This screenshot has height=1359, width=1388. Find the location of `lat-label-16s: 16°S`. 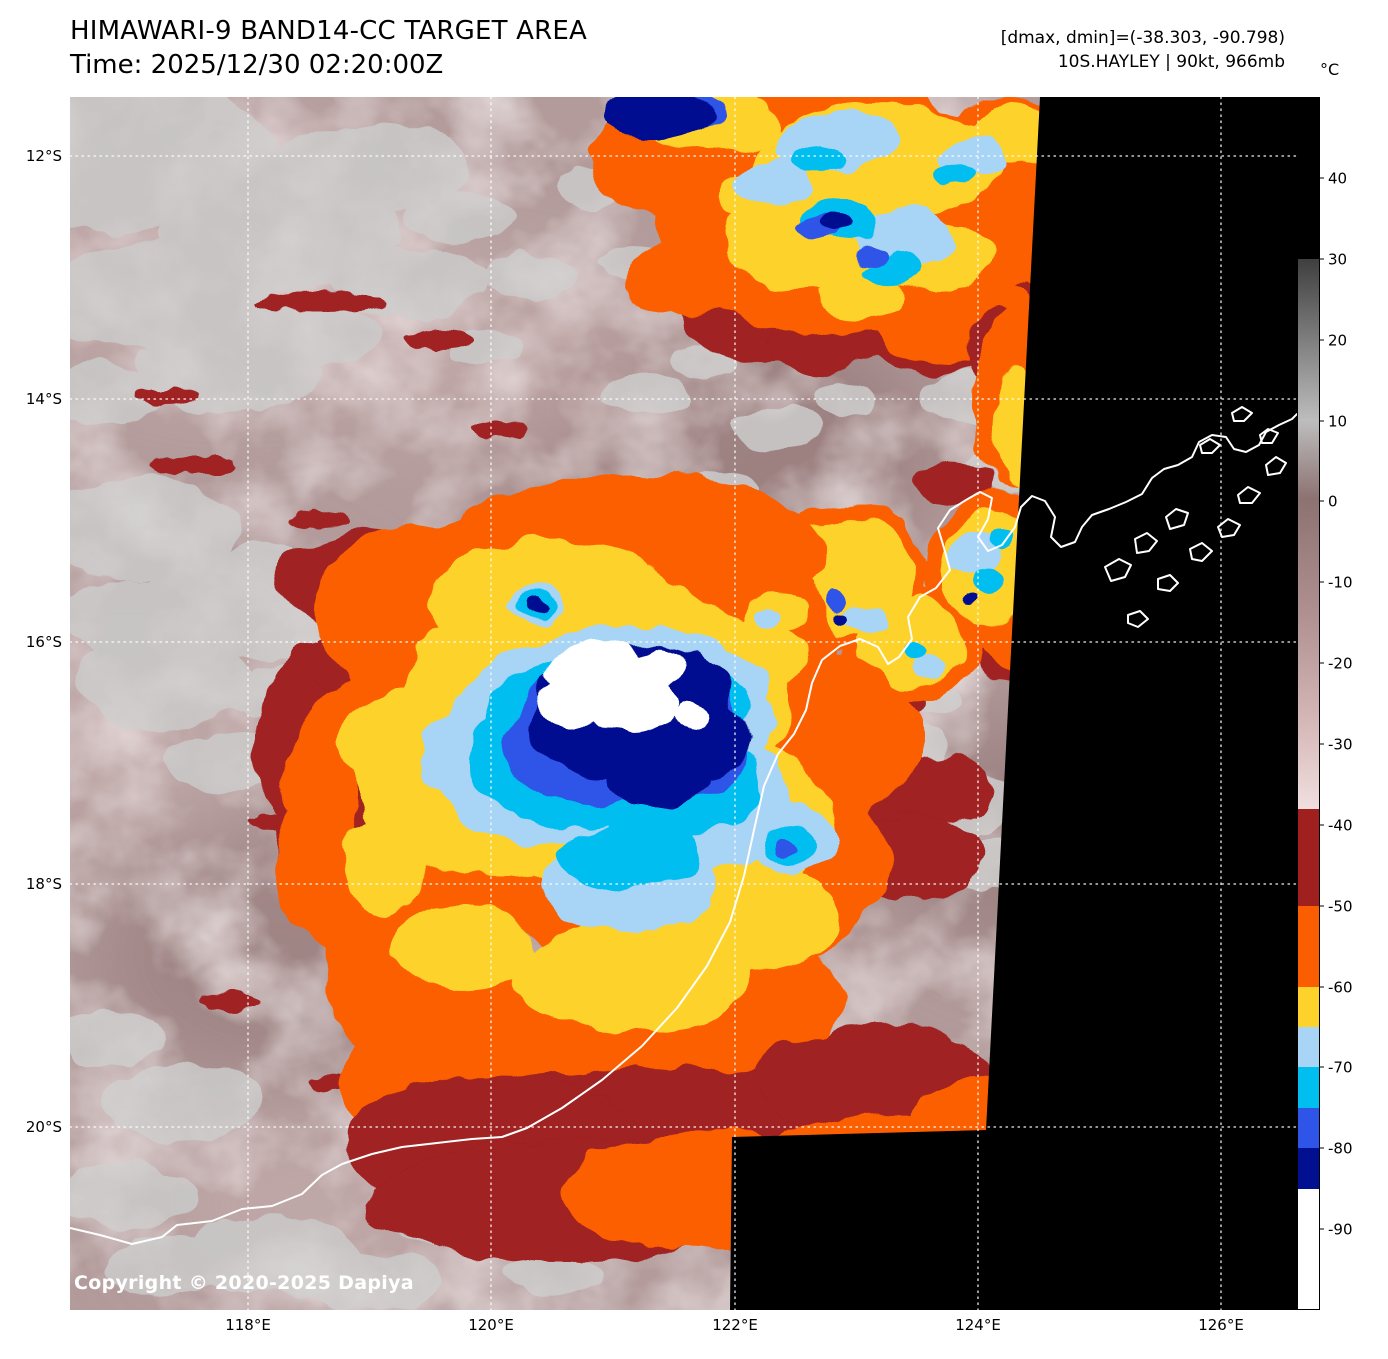

lat-label-16s: 16°S is located at coordinates (43, 642).